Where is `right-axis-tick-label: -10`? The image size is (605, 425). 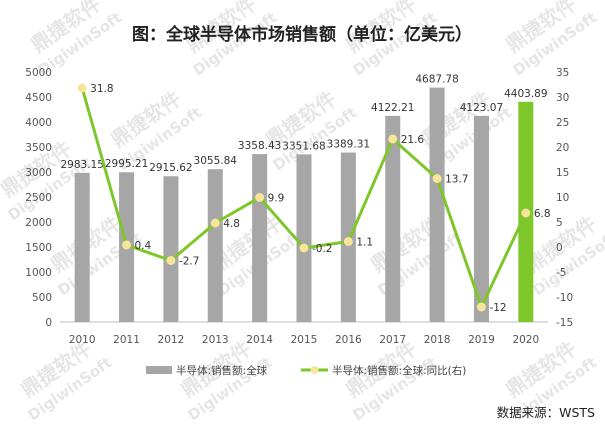
right-axis-tick-label: -10 is located at coordinates (564, 298).